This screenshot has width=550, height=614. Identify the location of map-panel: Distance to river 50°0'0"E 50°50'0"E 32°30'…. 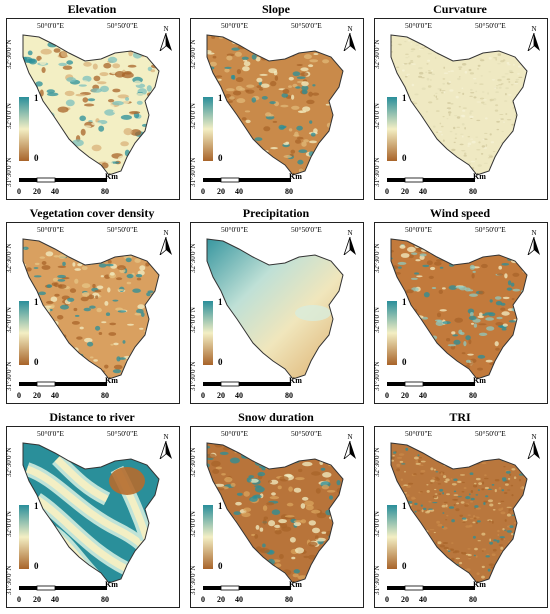
(92, 508).